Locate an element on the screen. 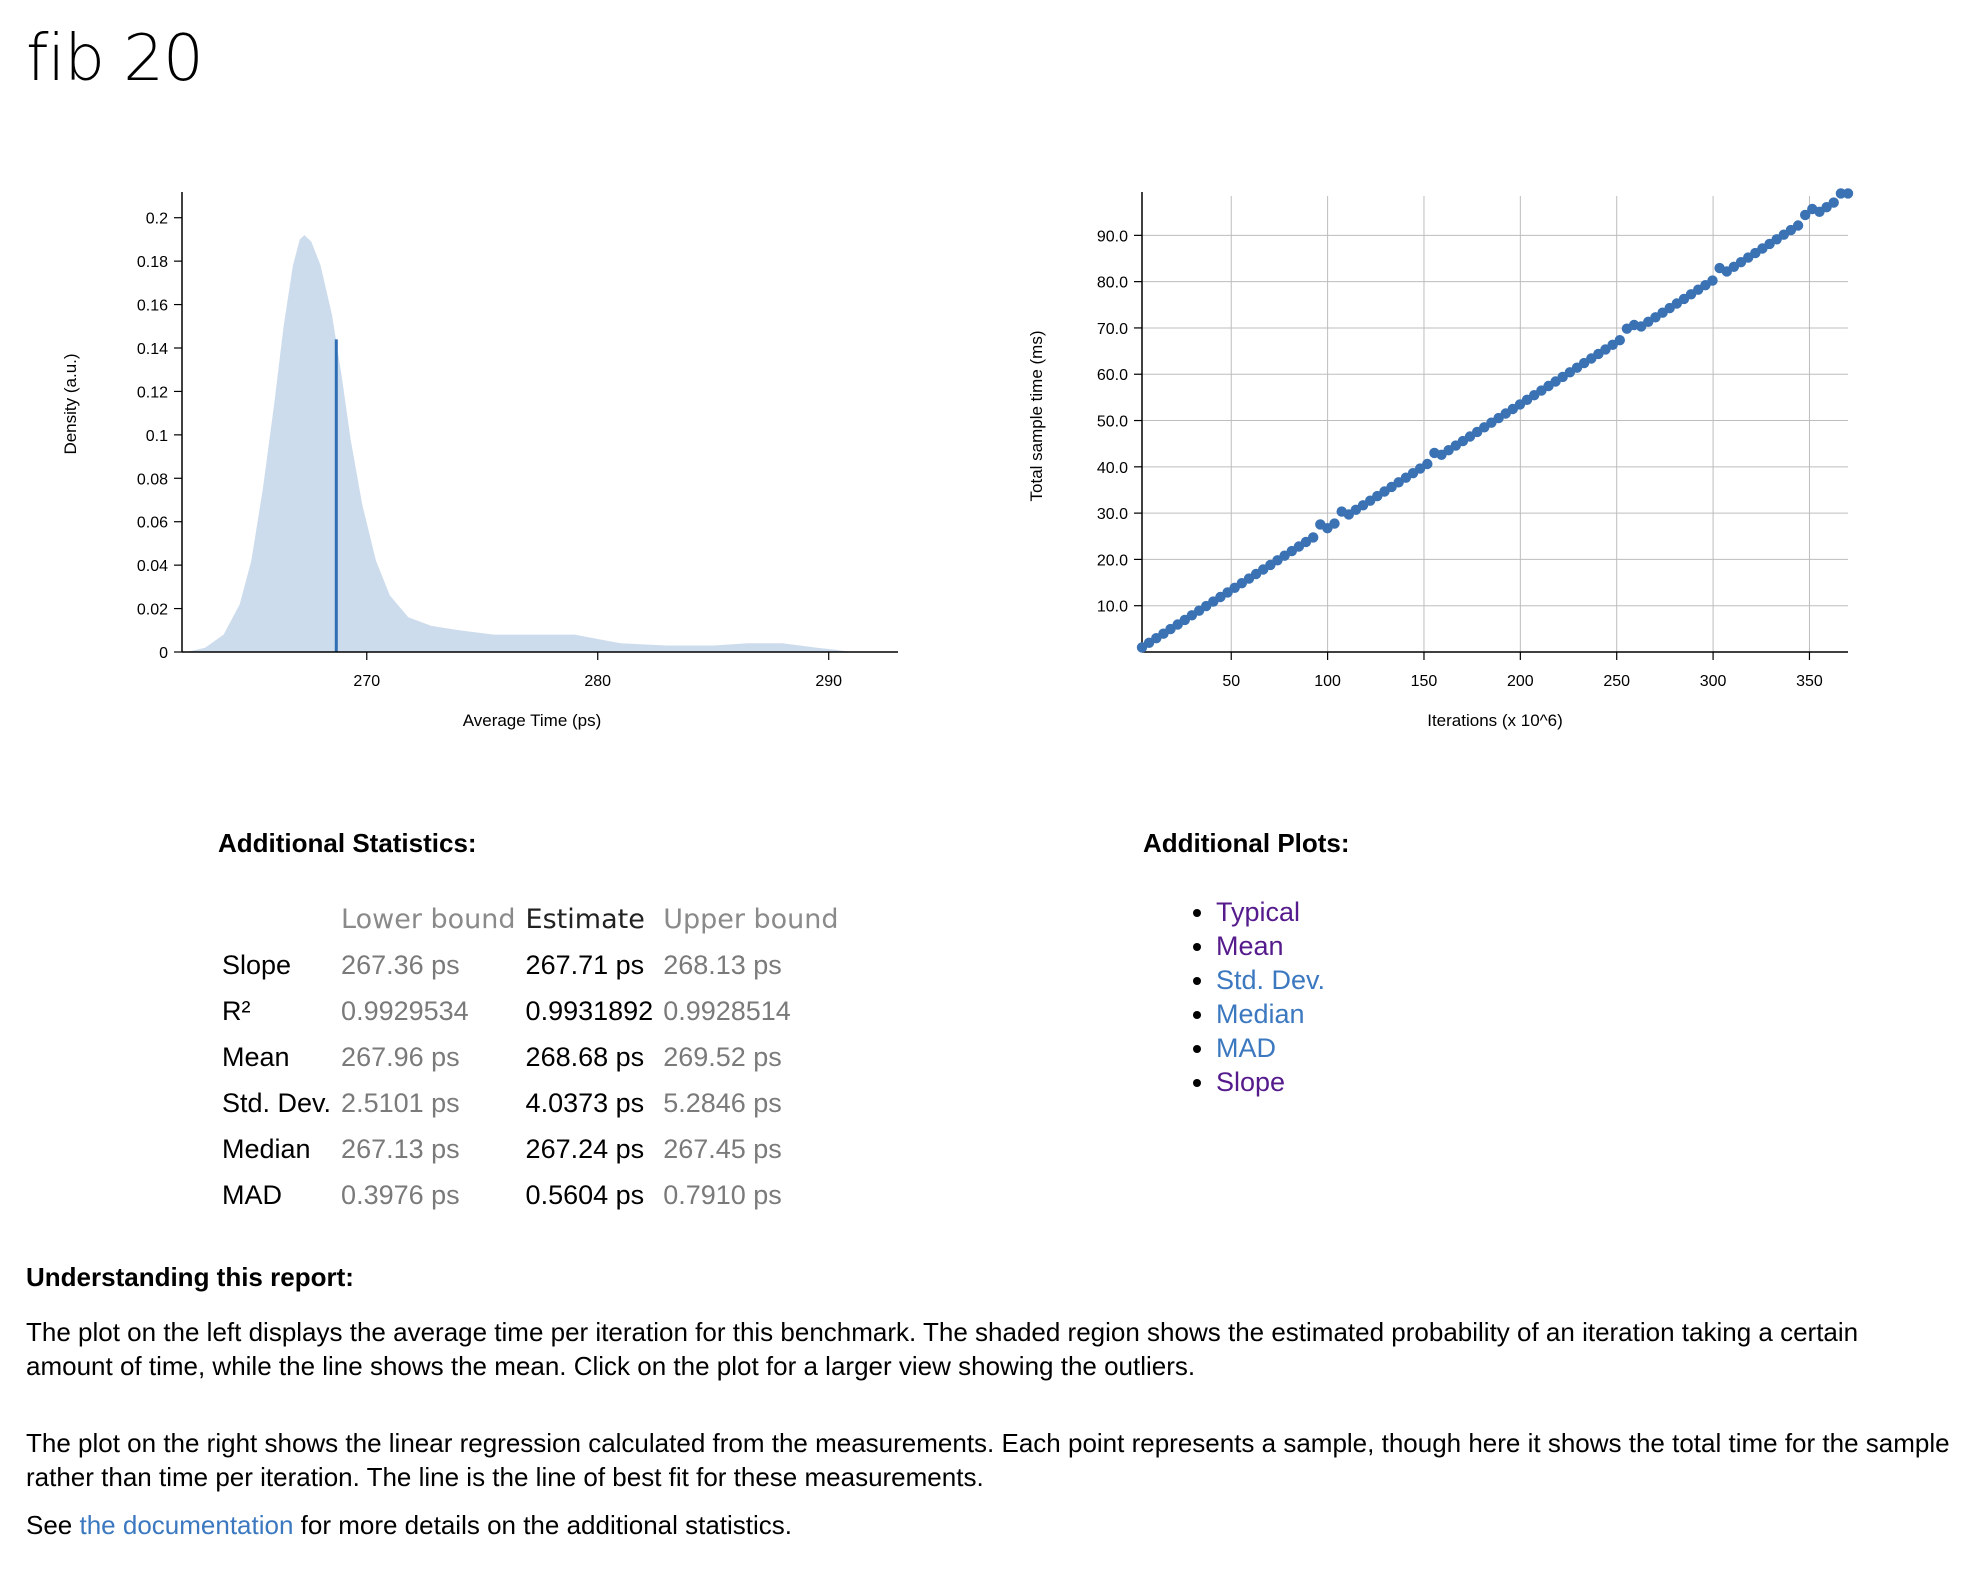  x-tick-label: 250 is located at coordinates (1616, 681).